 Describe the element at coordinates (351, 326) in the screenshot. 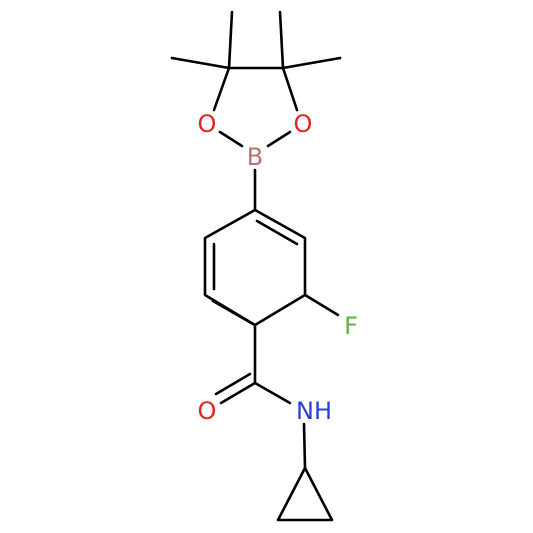

I see `atom-label: F` at that location.